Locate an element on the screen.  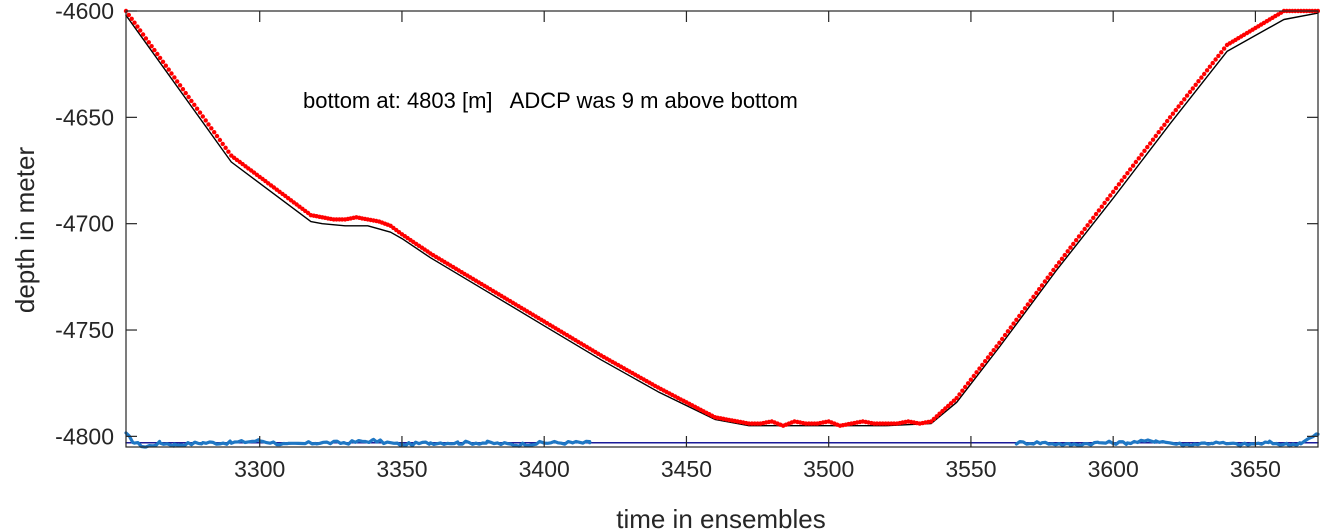
x-tick-label: 3550 is located at coordinates (970, 469).